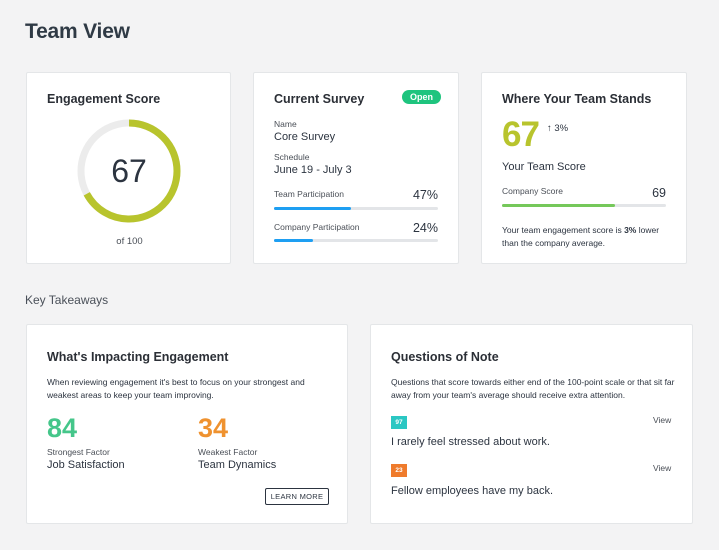  What do you see at coordinates (228, 452) in the screenshot?
I see `weakest-factor-label: Weakest Factor` at bounding box center [228, 452].